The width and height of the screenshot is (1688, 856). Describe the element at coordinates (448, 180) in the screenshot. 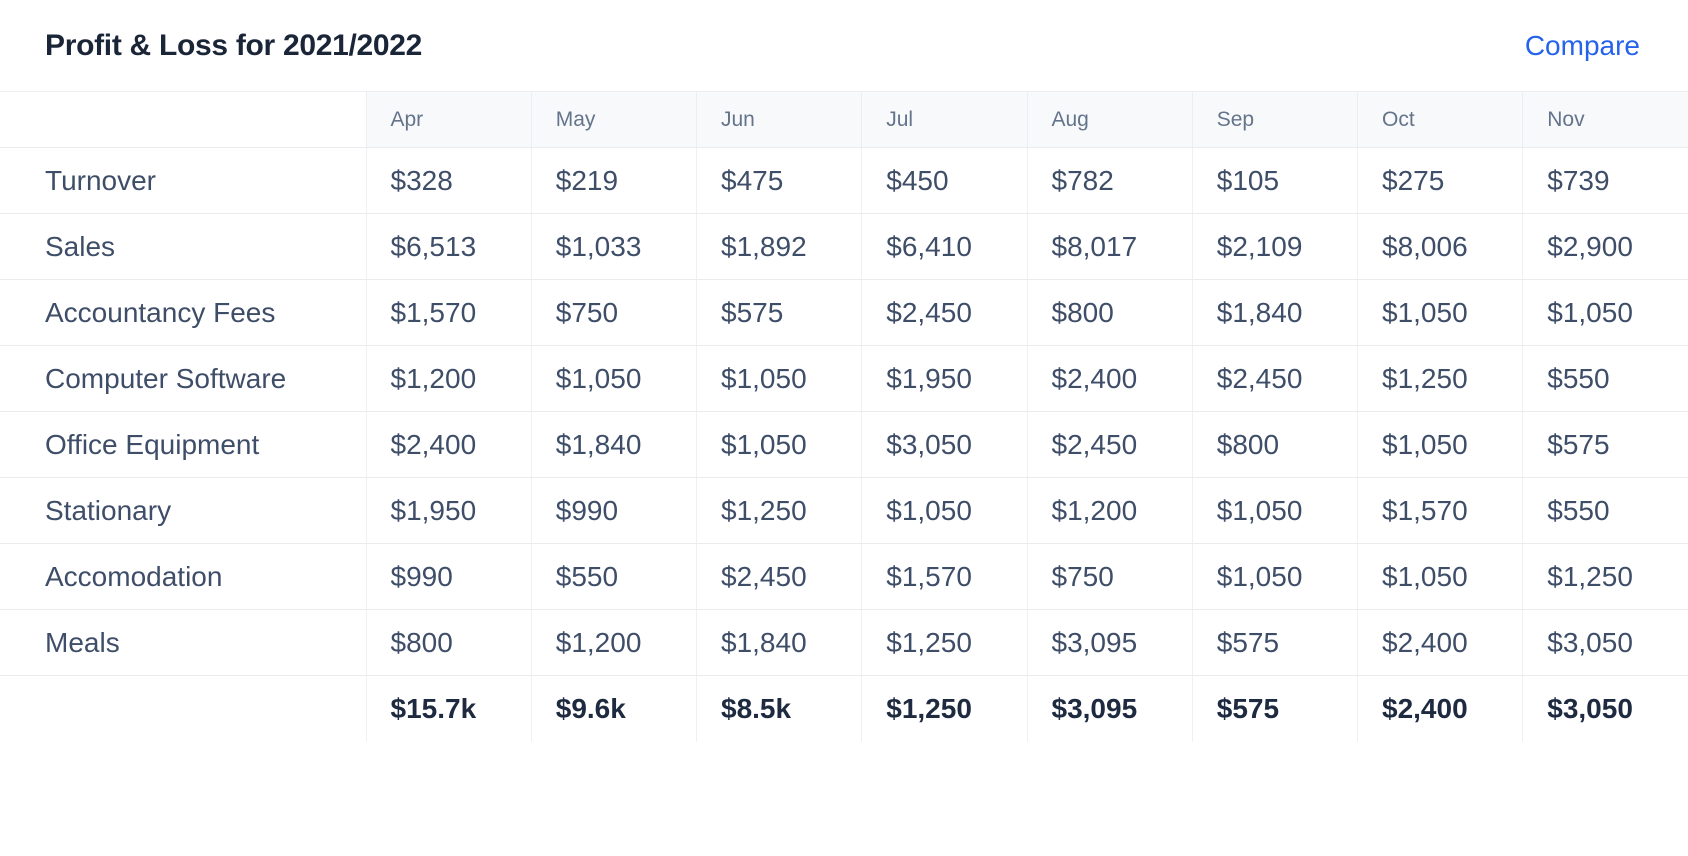

I see `table-cell: $328` at that location.